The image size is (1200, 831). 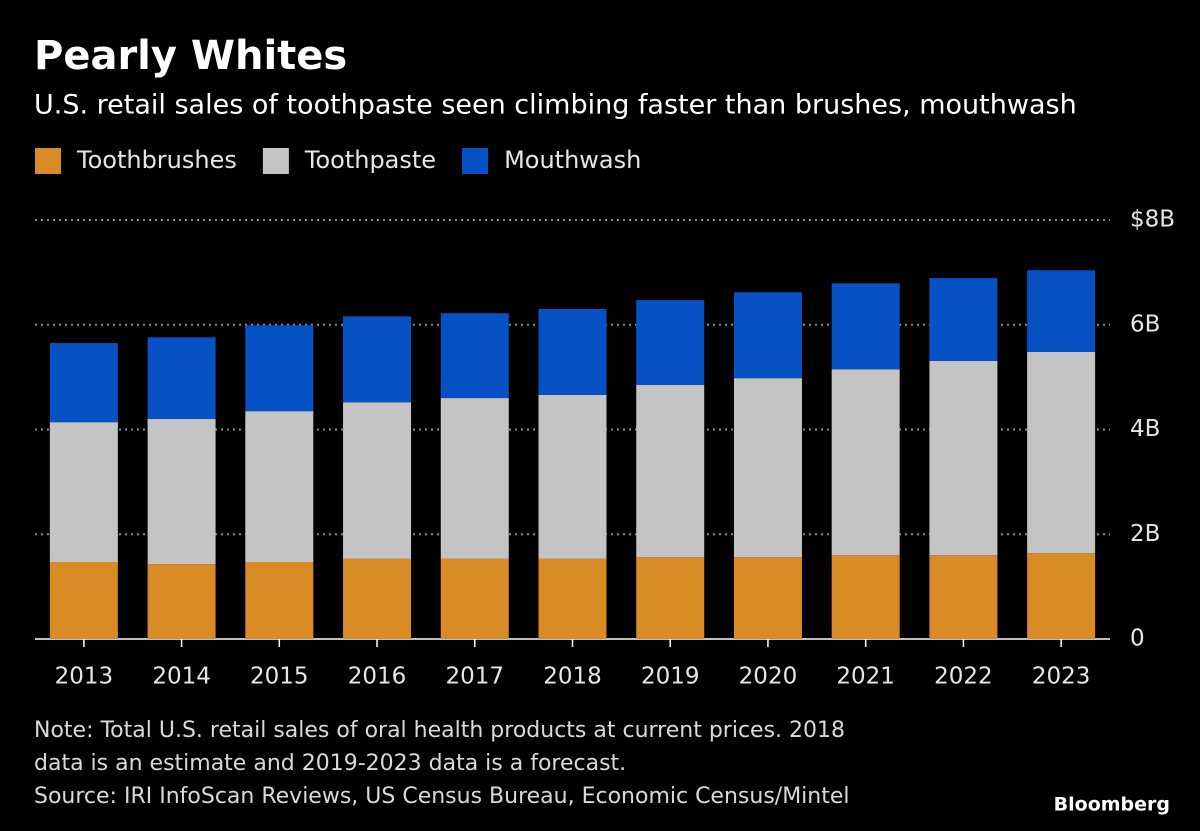 What do you see at coordinates (1145, 429) in the screenshot?
I see `y-tick-label: 4B` at bounding box center [1145, 429].